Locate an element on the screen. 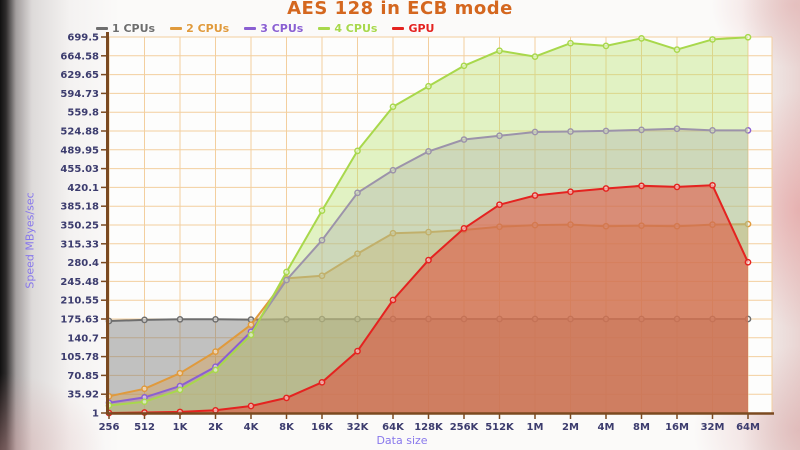 Image resolution: width=800 pixels, height=450 pixels. y-tick-label: 175.63 is located at coordinates (79, 319).